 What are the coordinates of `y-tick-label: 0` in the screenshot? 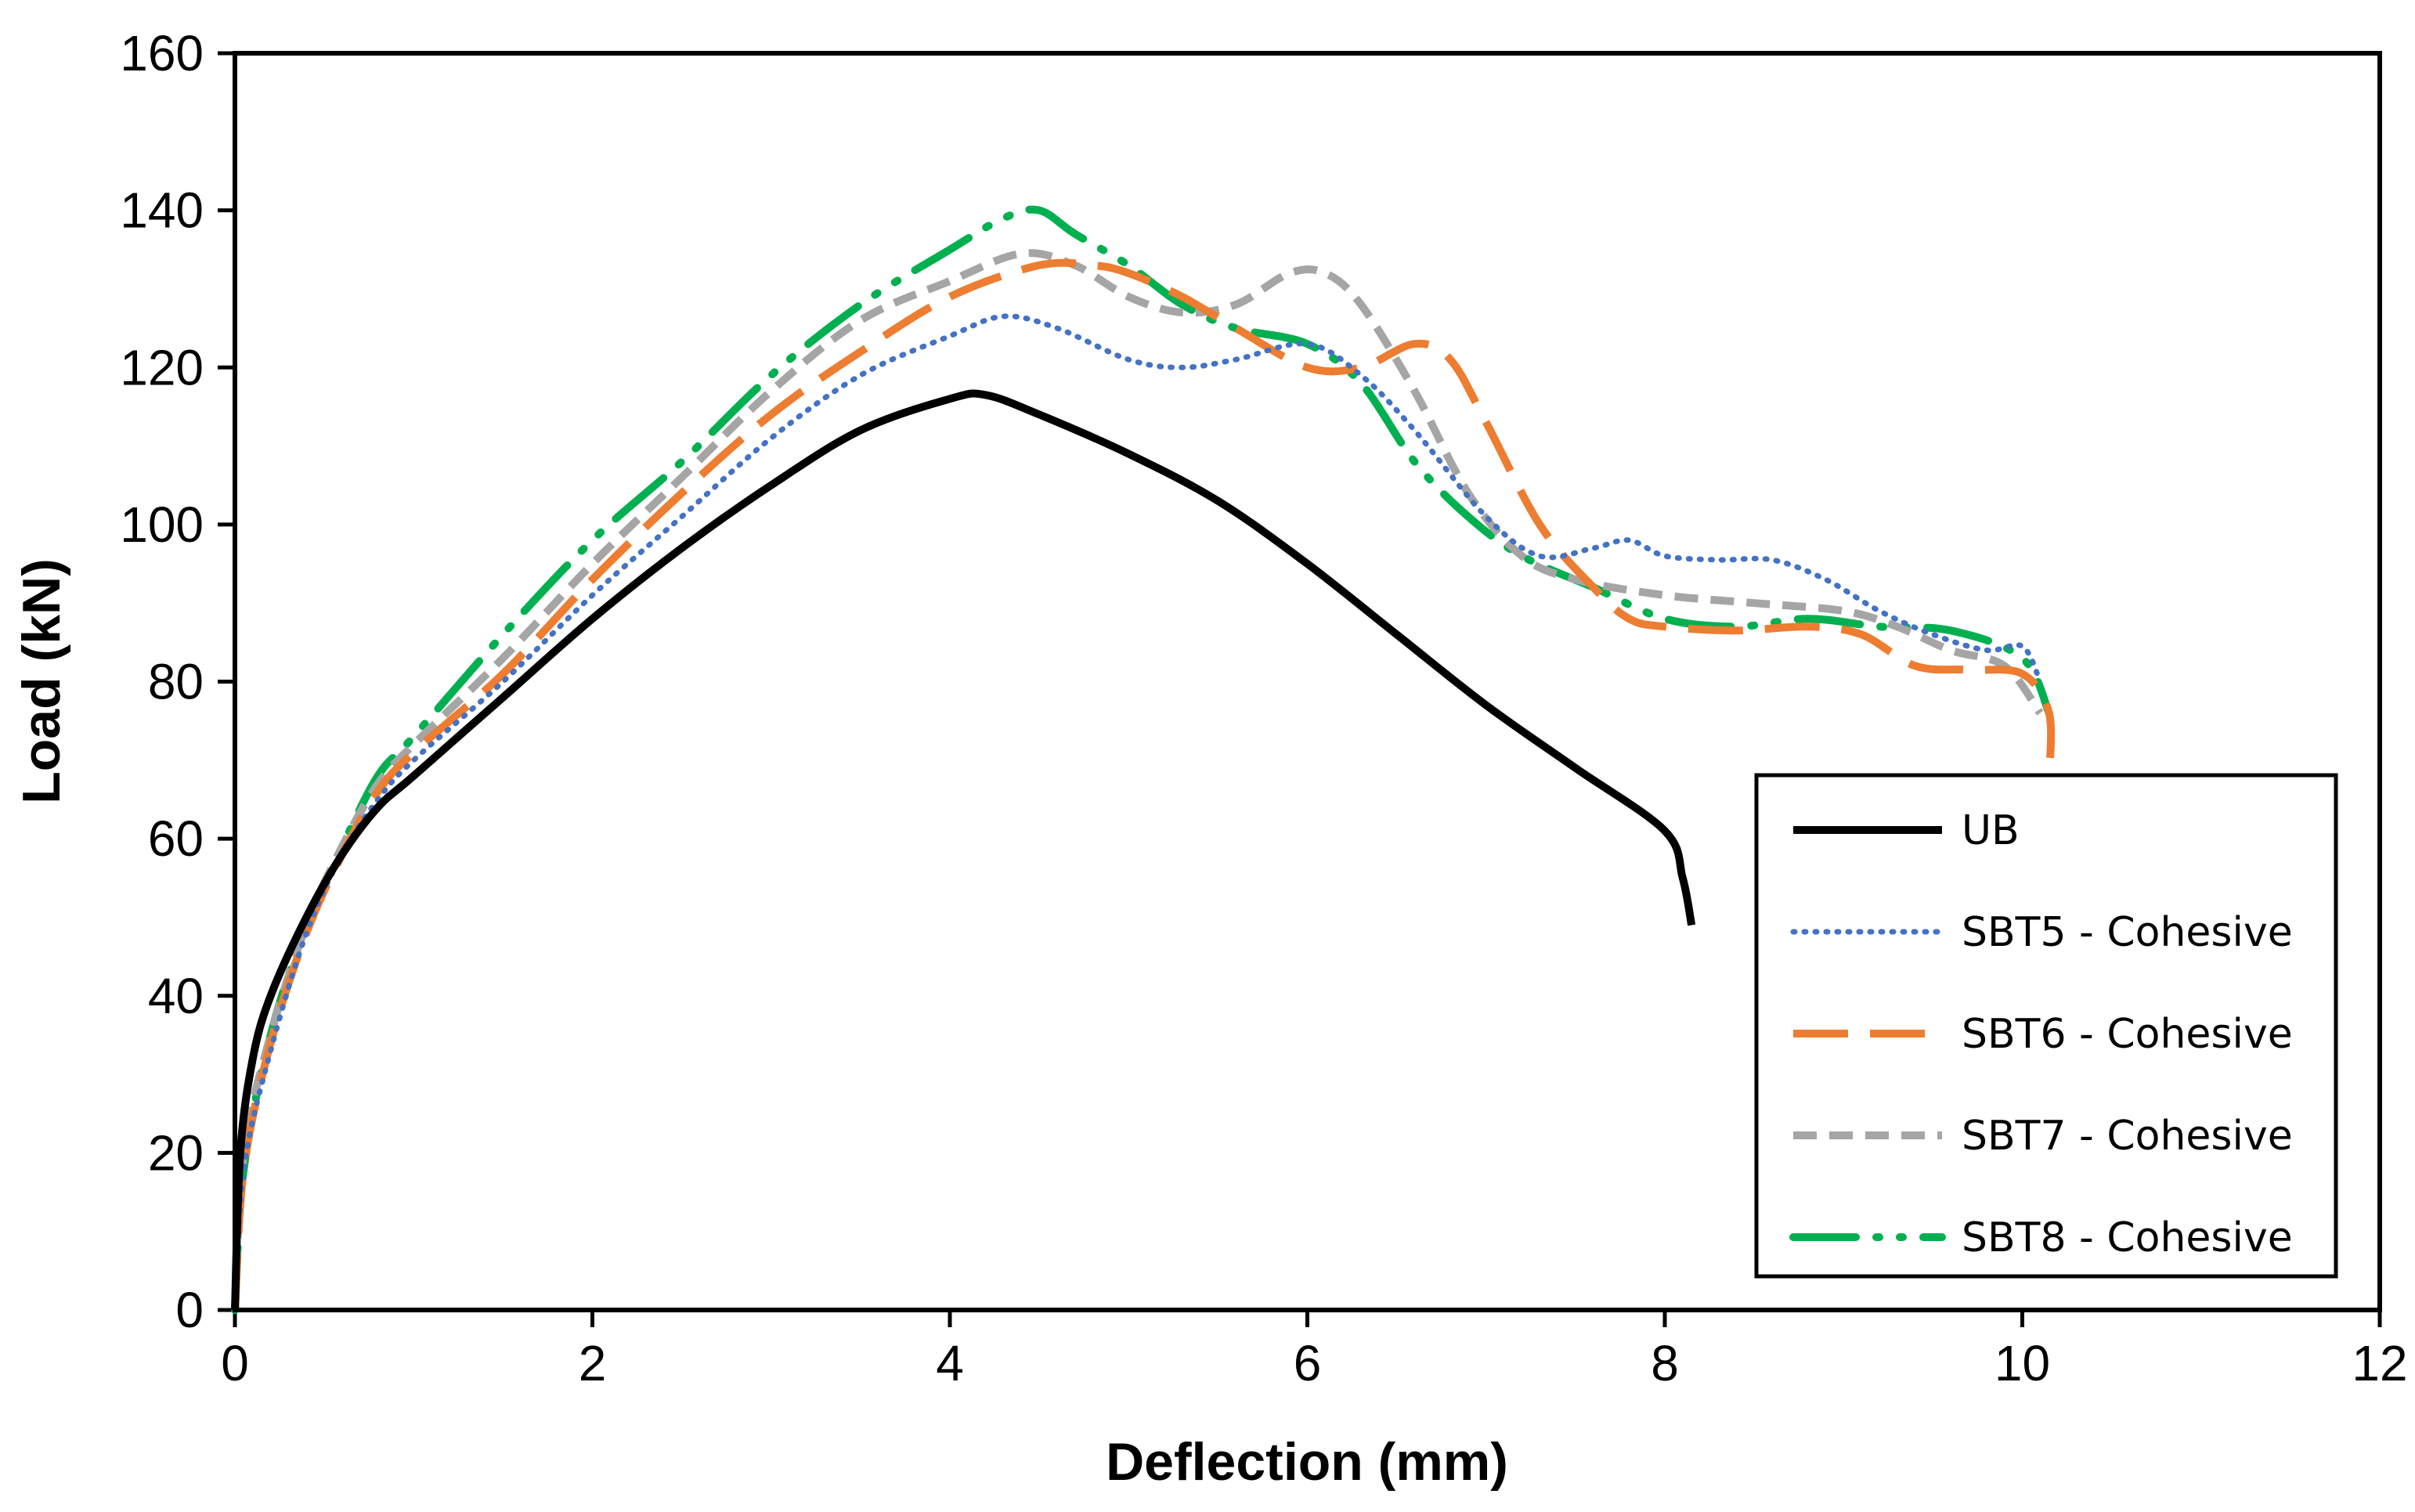 It's located at (189, 1310).